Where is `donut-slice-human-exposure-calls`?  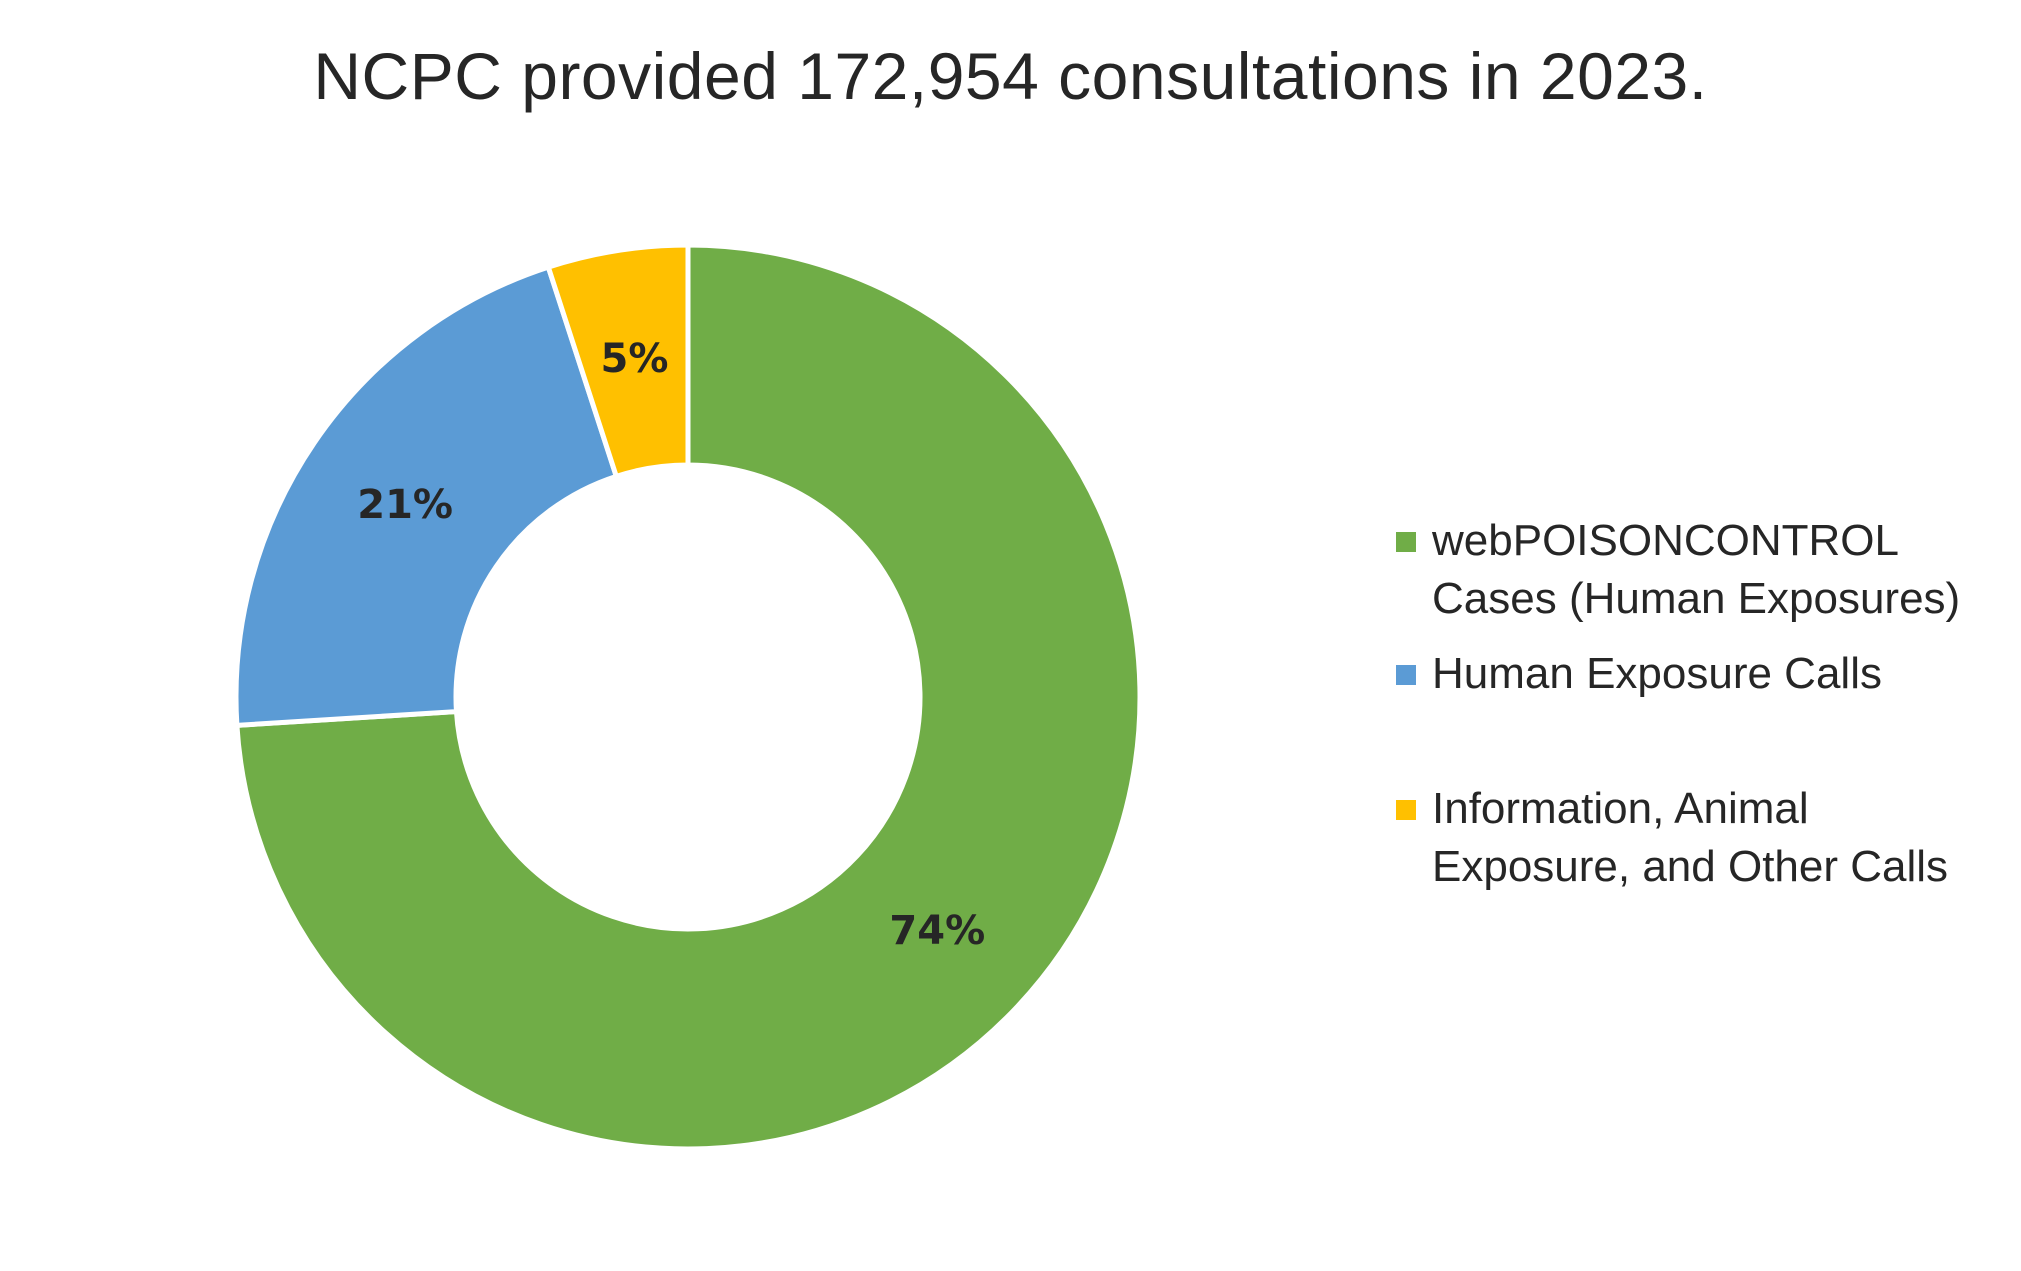
donut-slice-human-exposure-calls is located at coordinates (426, 496).